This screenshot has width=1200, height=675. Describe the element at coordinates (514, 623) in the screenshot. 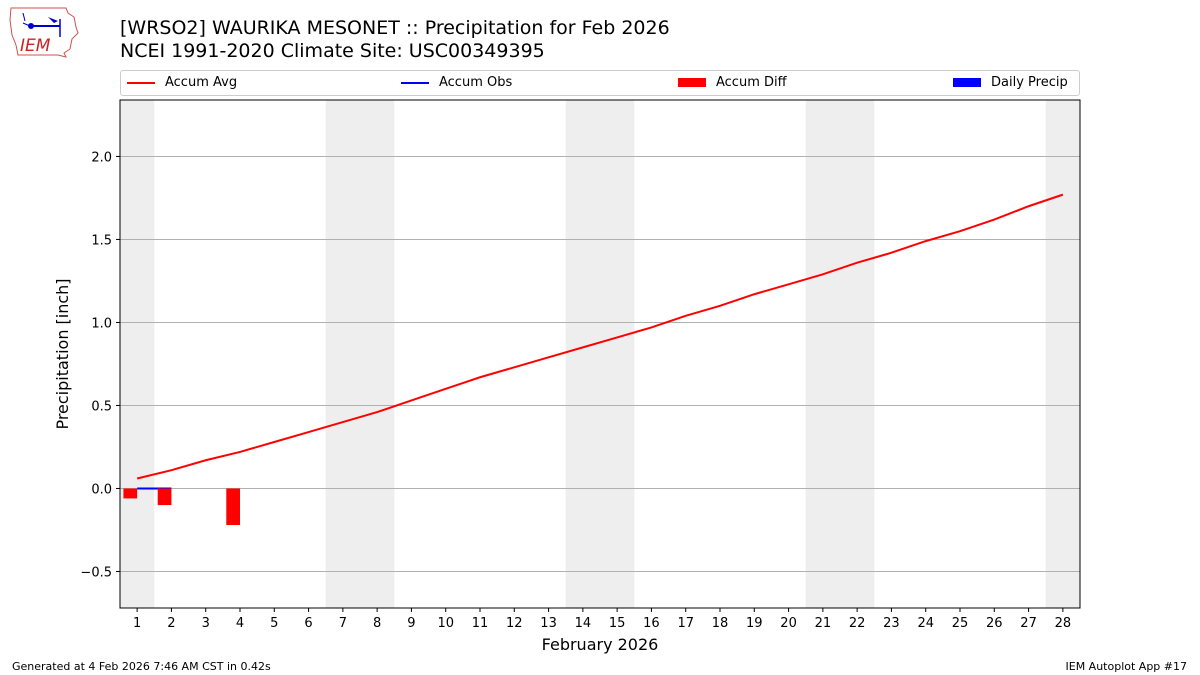

I see `x-tick-label: 12` at that location.